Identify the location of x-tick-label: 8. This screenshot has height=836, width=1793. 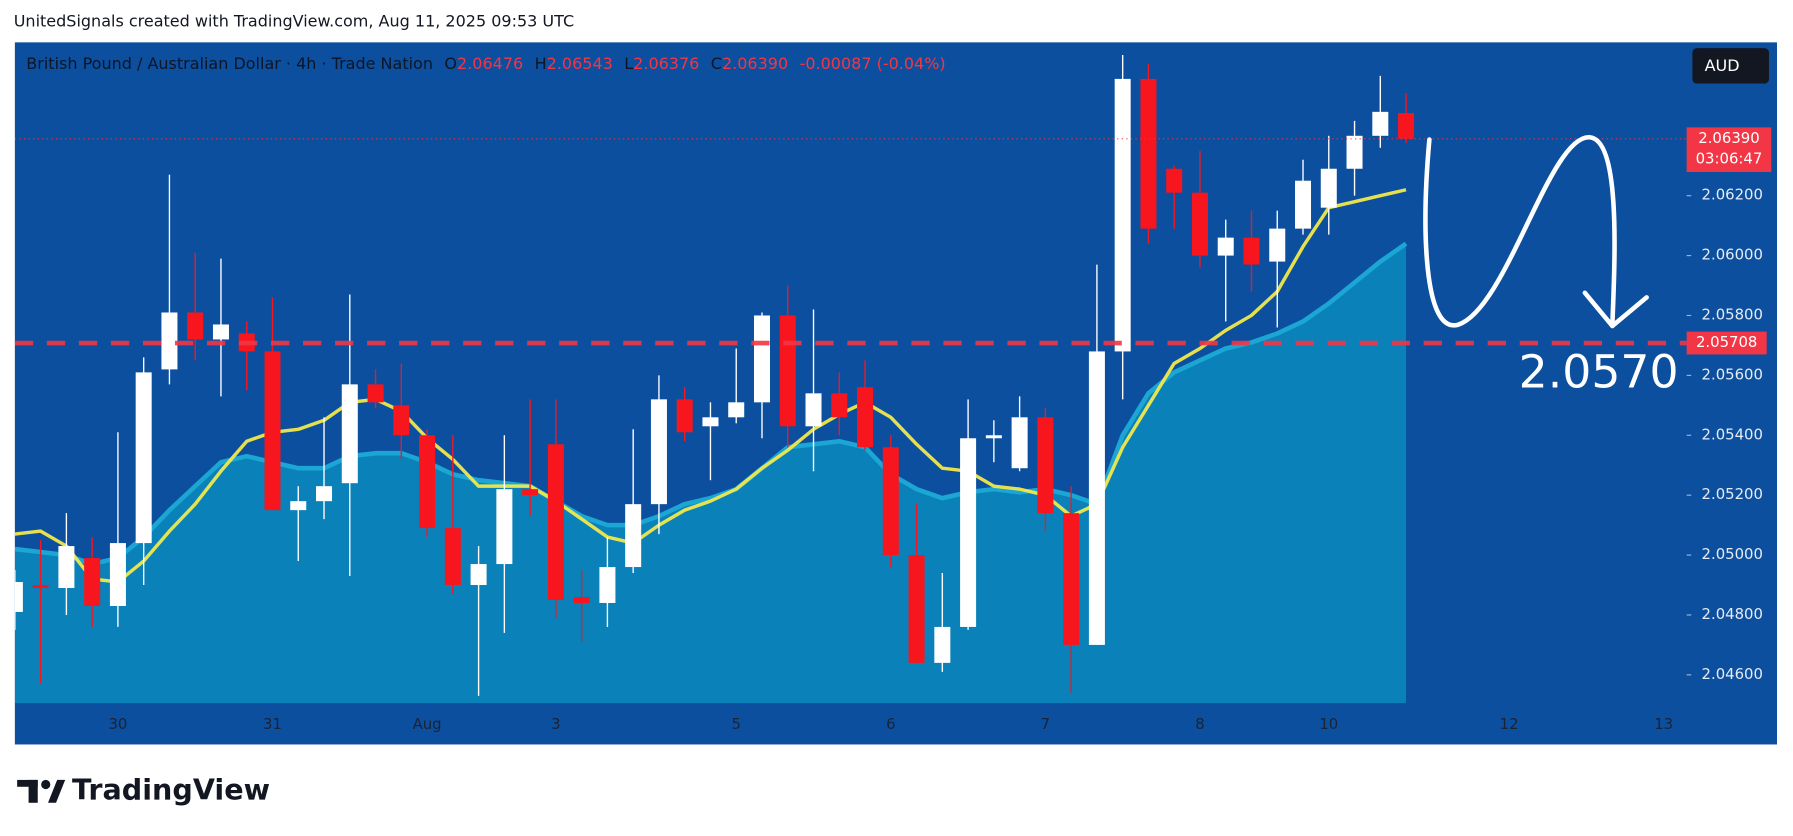
(1199, 724).